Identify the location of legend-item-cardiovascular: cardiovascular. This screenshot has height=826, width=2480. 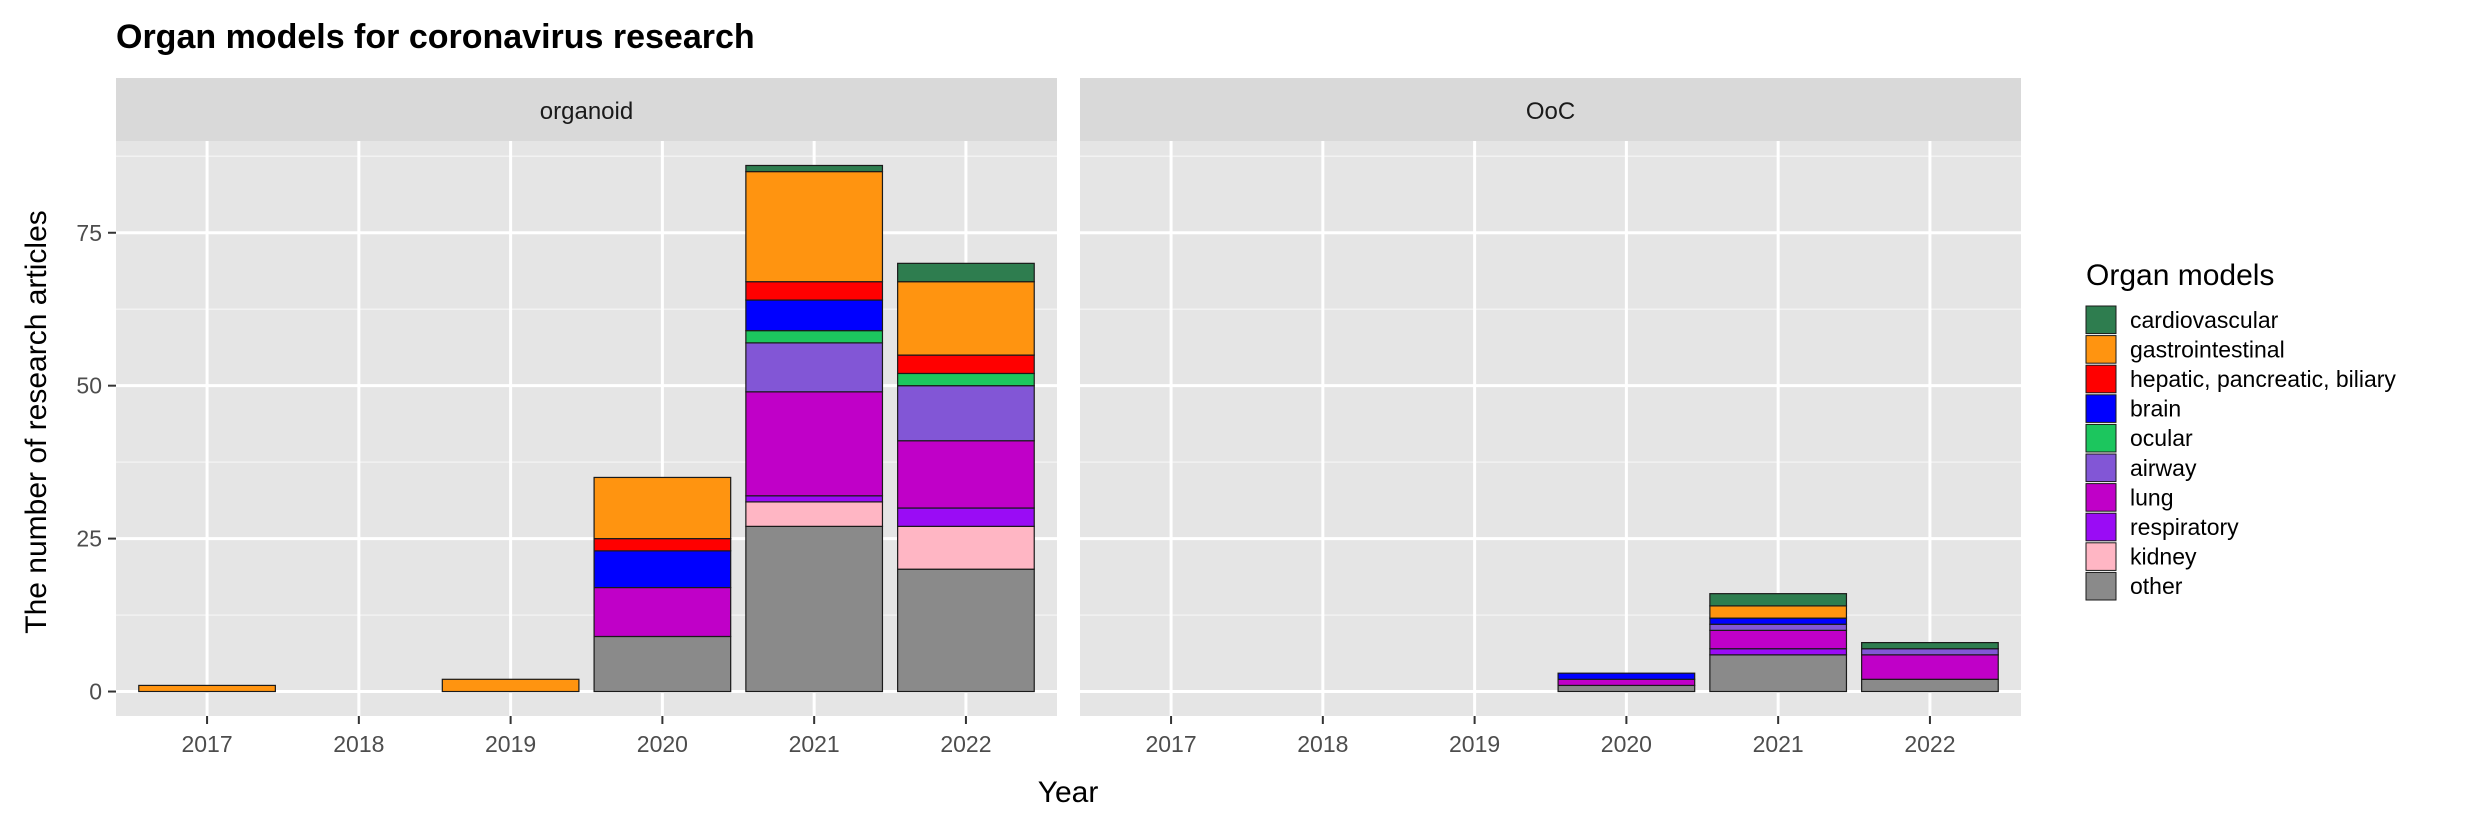
(2182, 320).